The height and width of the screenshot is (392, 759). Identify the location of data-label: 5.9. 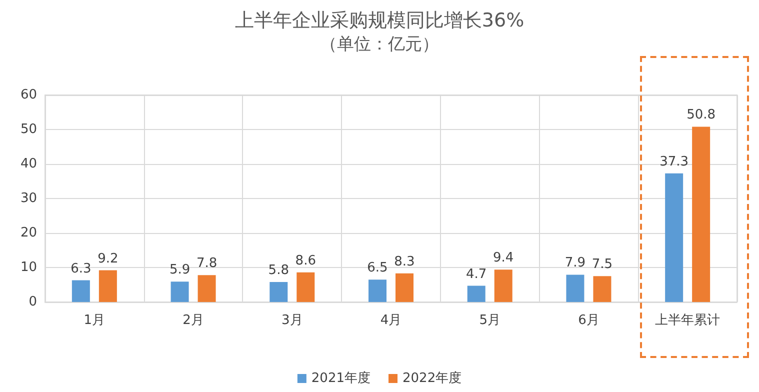
(179, 270).